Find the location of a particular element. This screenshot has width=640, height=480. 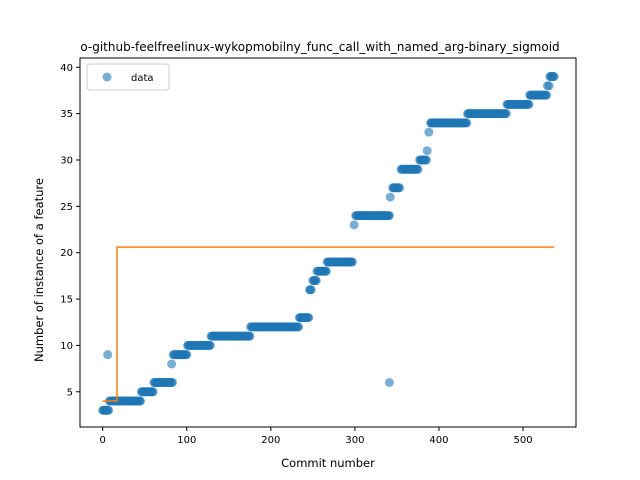

y-tick-label: 10 is located at coordinates (66, 346).